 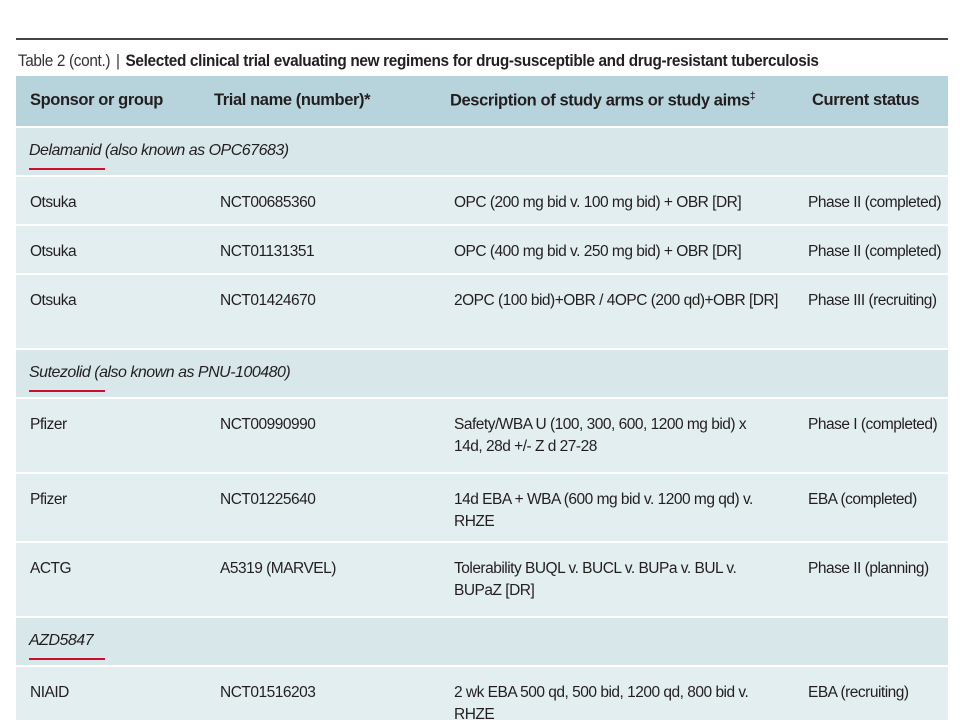 What do you see at coordinates (159, 150) in the screenshot?
I see `group-name-text: Delamanid (also known as OPC67683)` at bounding box center [159, 150].